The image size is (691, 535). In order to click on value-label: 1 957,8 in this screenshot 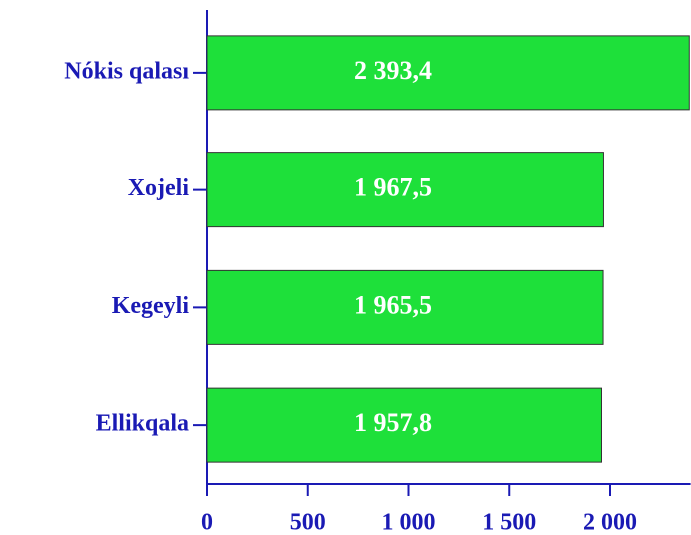, I will do `click(393, 422)`.